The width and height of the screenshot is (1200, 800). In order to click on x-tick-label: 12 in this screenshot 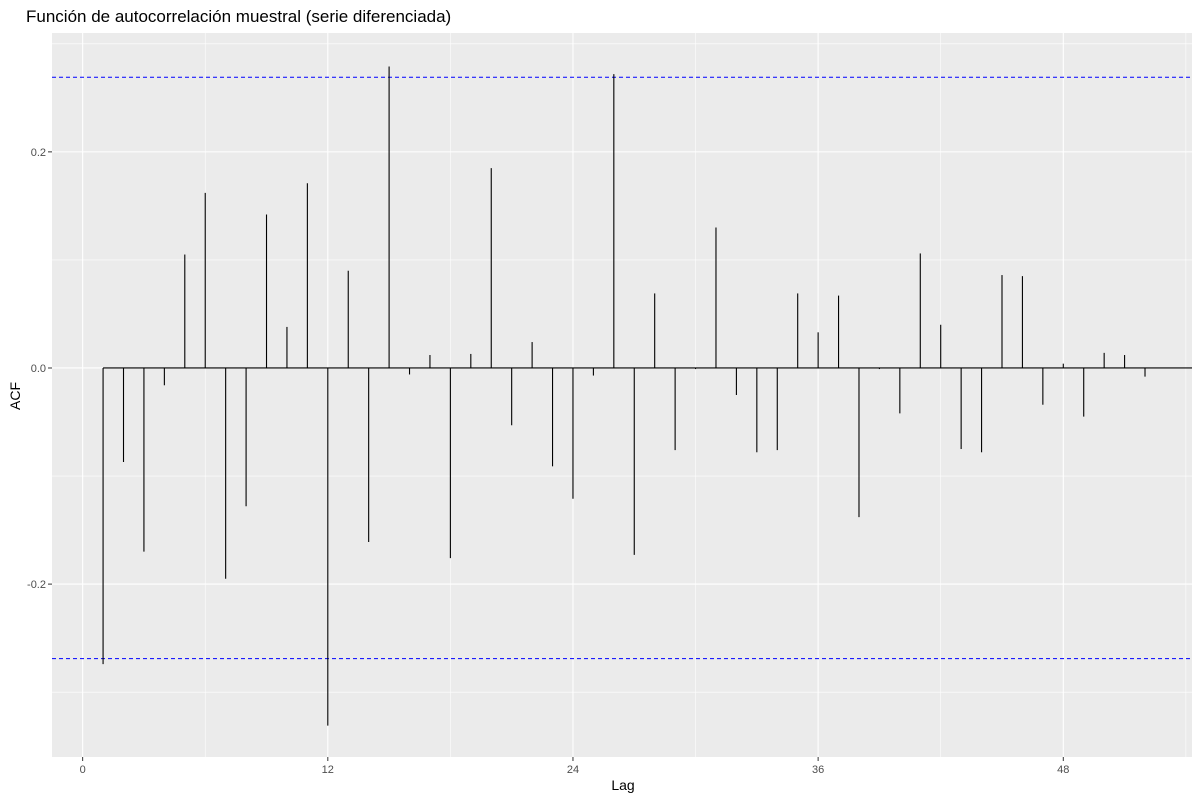, I will do `click(328, 770)`.